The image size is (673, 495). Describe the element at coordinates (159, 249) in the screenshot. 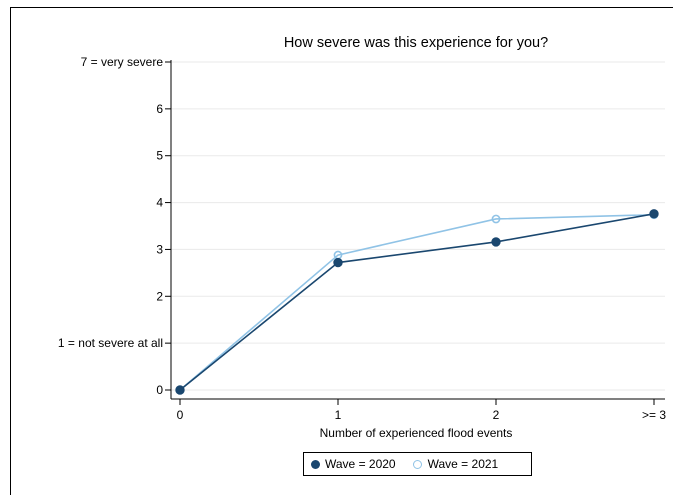

I see `y-tick-label-3: 3` at that location.